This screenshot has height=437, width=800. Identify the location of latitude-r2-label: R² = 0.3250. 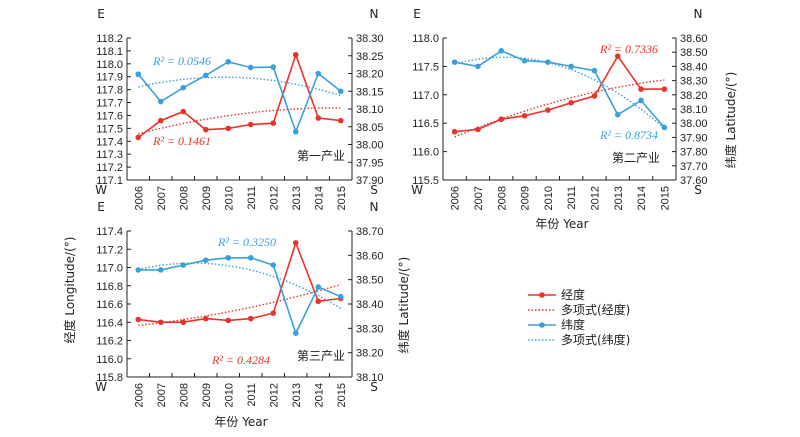
(246, 242).